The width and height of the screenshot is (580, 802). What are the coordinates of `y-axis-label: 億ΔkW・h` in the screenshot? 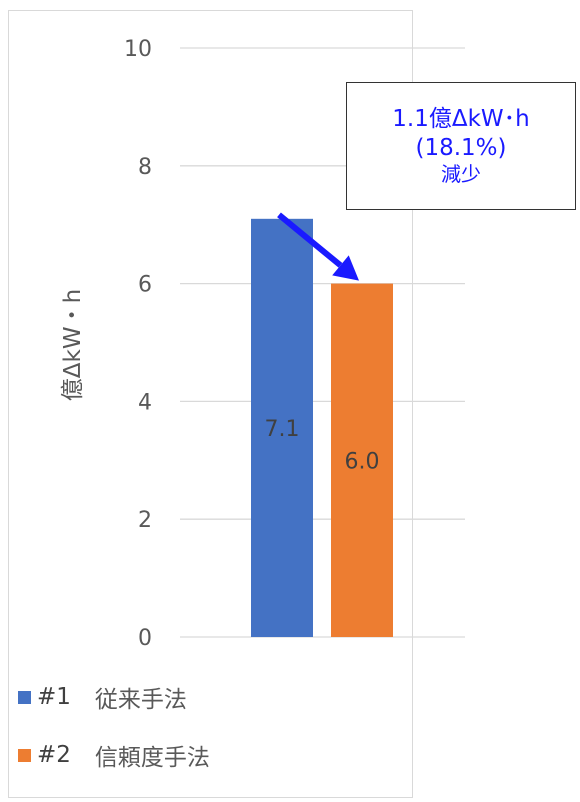 It's located at (73, 345).